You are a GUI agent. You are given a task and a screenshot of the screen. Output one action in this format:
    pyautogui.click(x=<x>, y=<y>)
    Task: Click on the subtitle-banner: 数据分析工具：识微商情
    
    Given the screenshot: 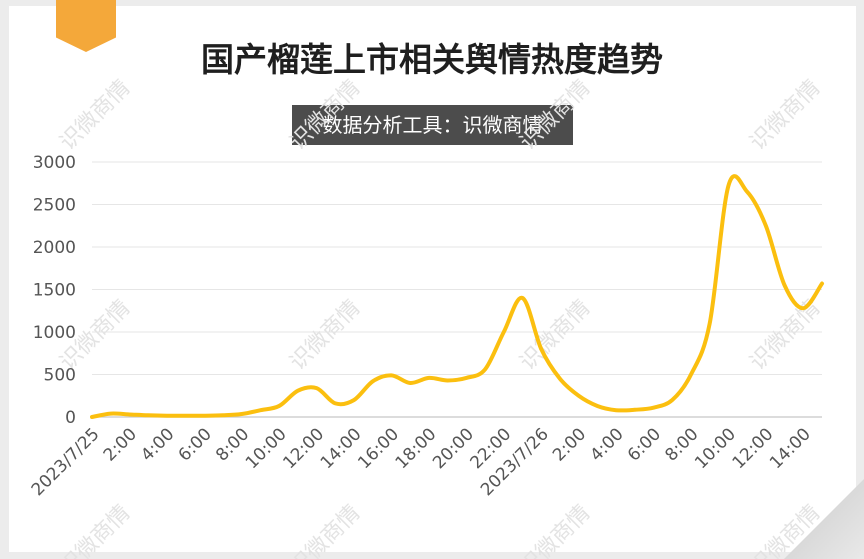 What is the action you would take?
    pyautogui.click(x=432, y=125)
    